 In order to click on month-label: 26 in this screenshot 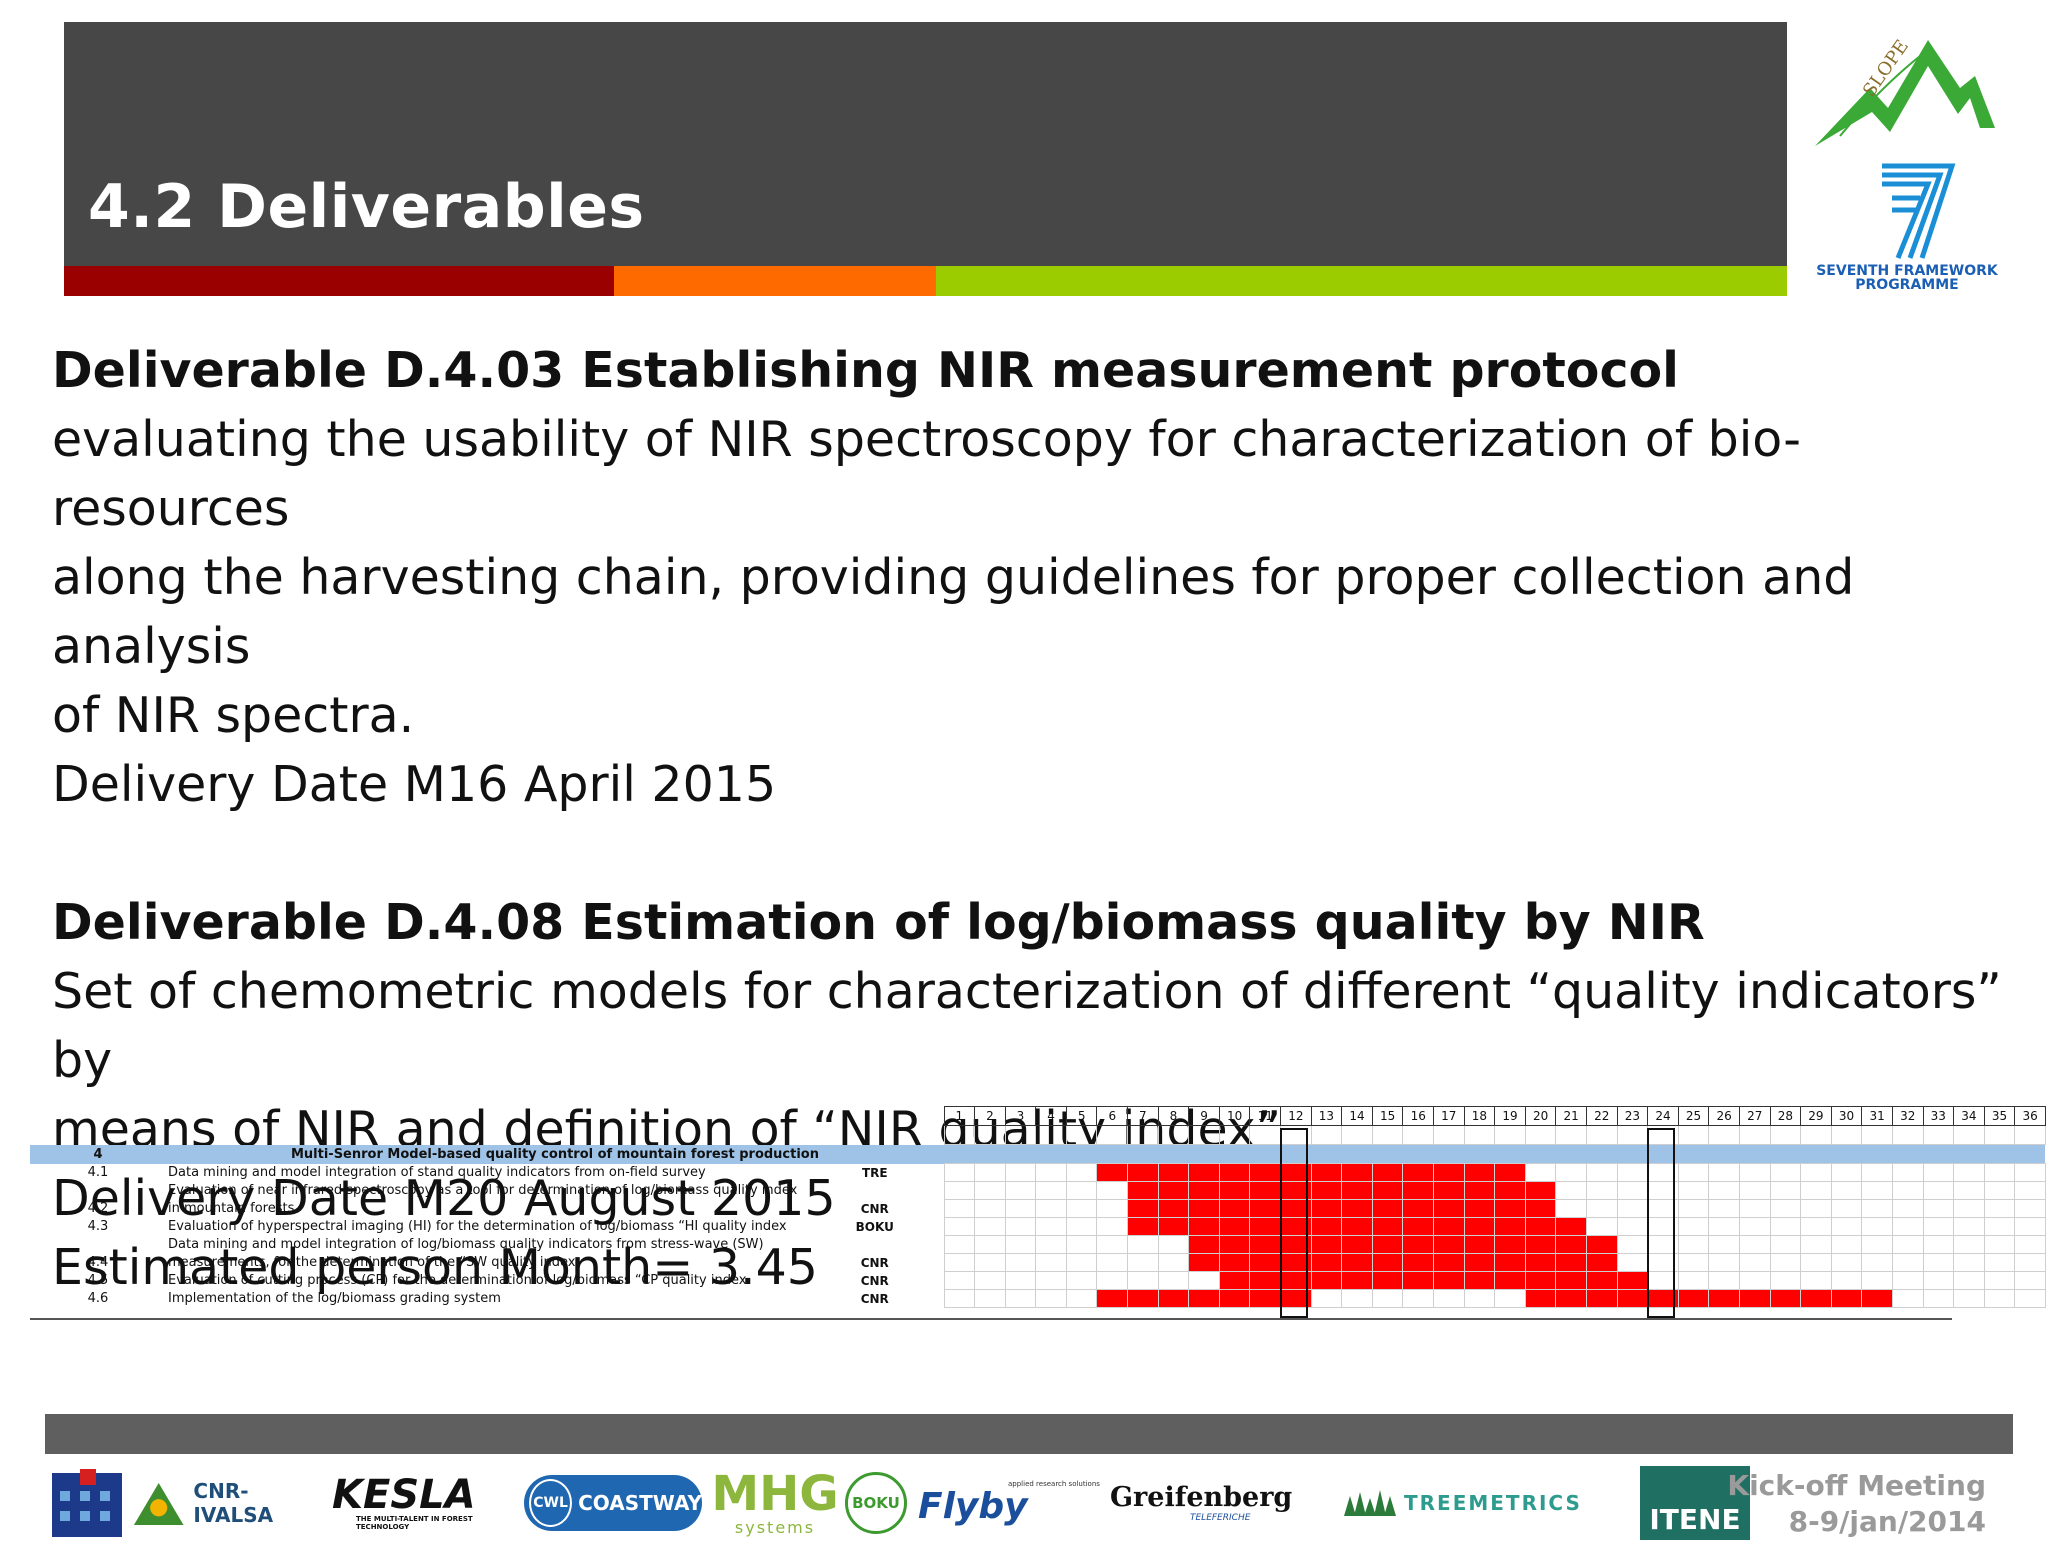, I will do `click(1724, 1116)`.